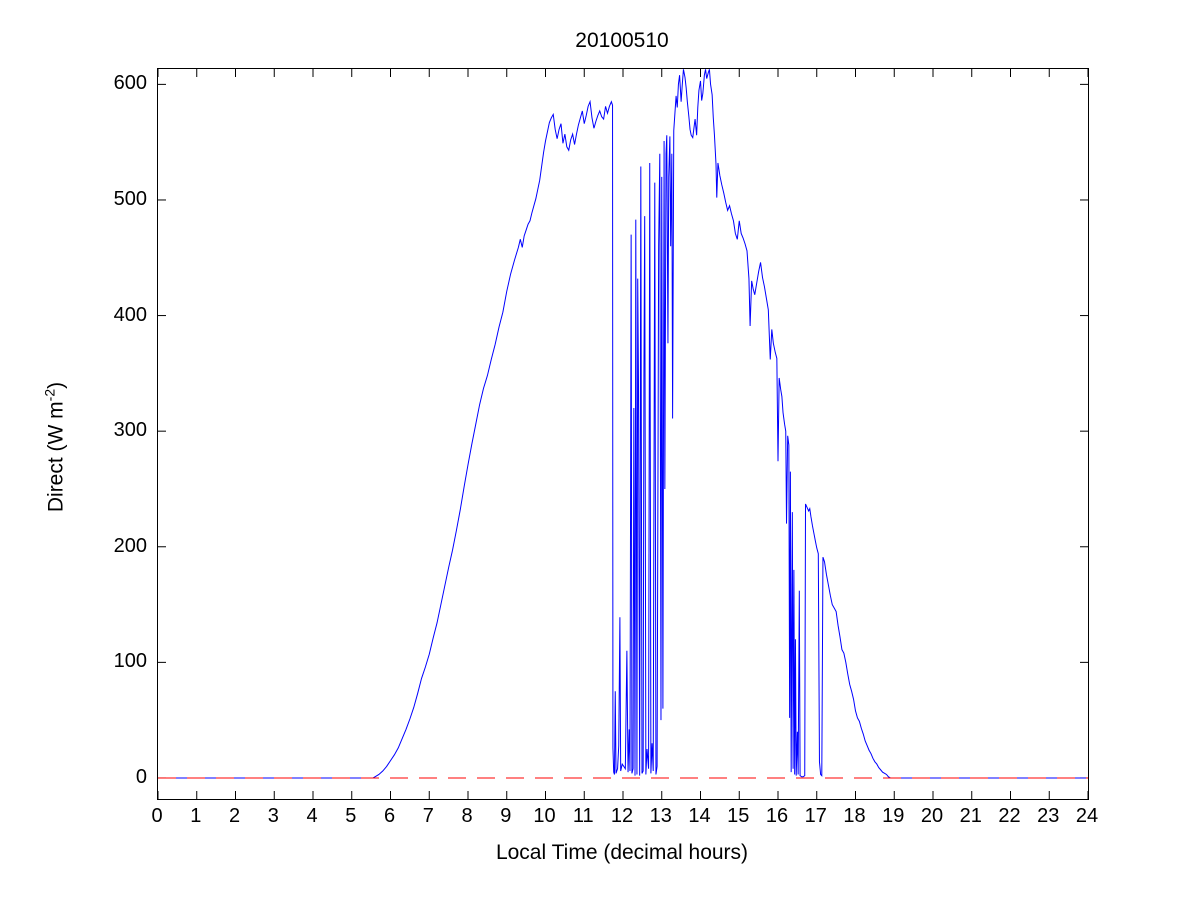 The image size is (1201, 900). Describe the element at coordinates (234, 816) in the screenshot. I see `x-tick-label: 2` at that location.